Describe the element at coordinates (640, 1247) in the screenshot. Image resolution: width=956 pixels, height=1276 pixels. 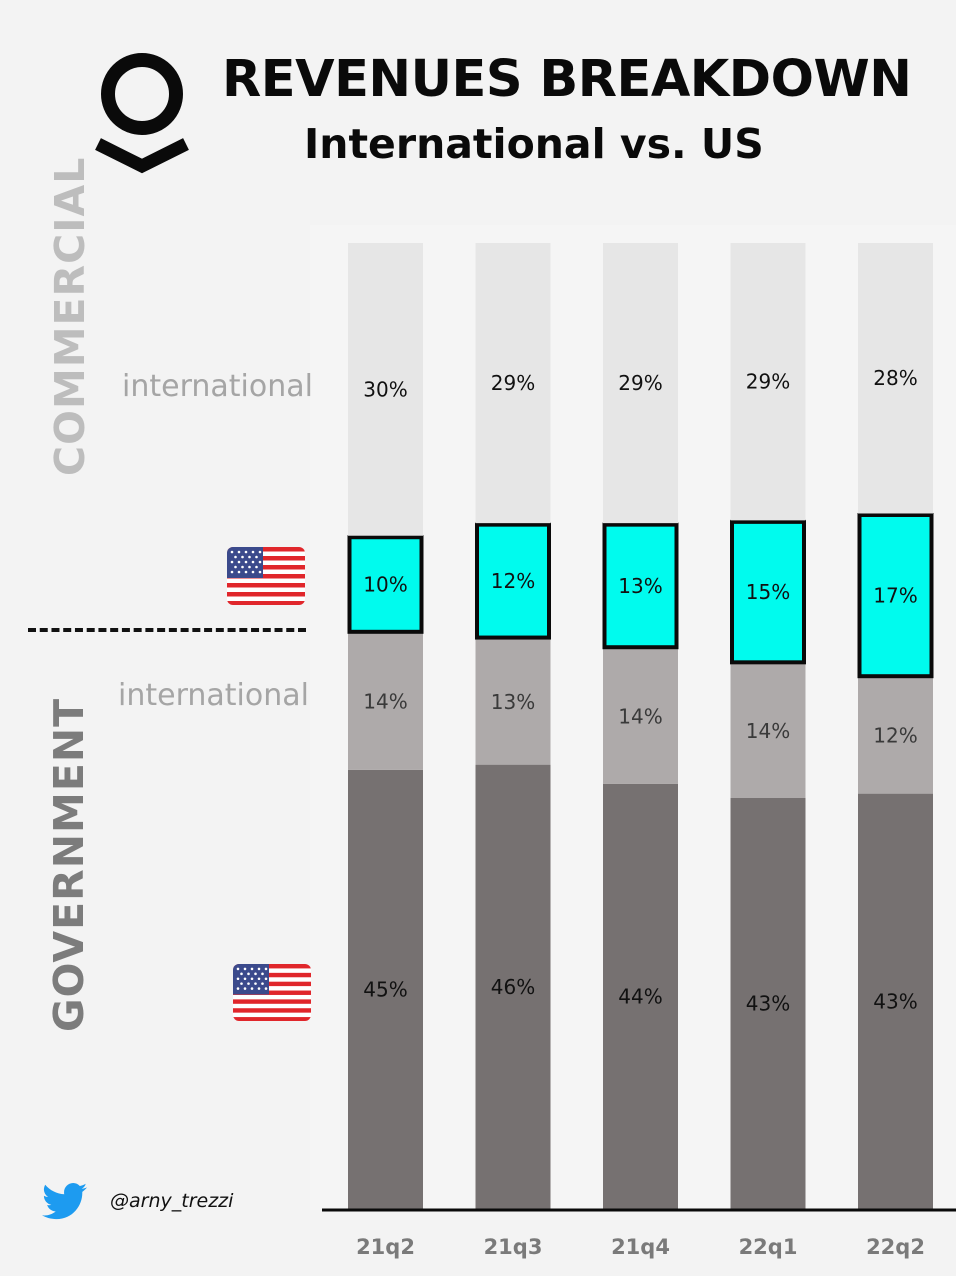
I see `x-tick-label: 21q4` at that location.